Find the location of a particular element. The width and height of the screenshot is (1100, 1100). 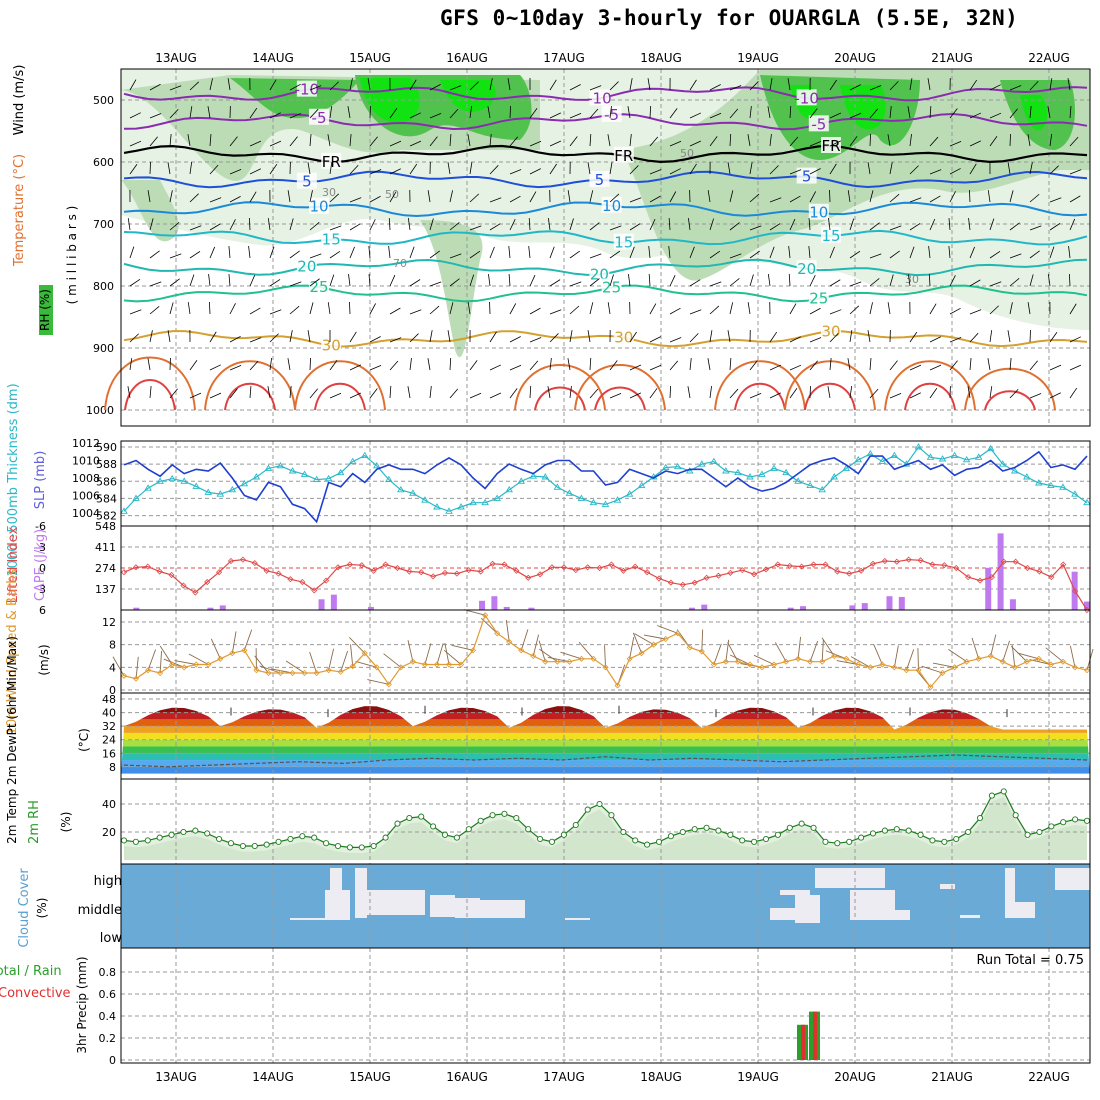

rh-contour-label: 50 is located at coordinates (392, 194).